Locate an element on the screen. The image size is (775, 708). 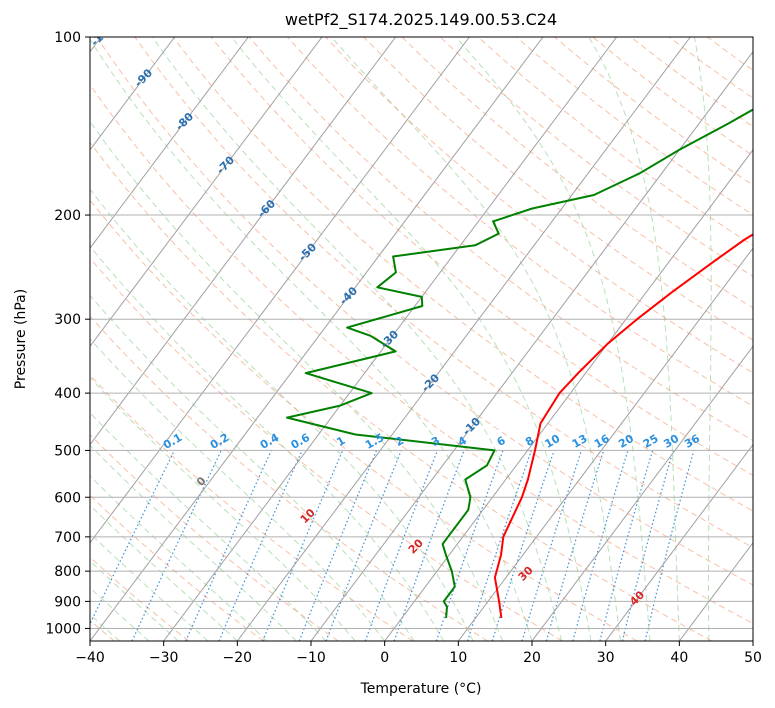
y-tick-label: 500 is located at coordinates (67, 451).